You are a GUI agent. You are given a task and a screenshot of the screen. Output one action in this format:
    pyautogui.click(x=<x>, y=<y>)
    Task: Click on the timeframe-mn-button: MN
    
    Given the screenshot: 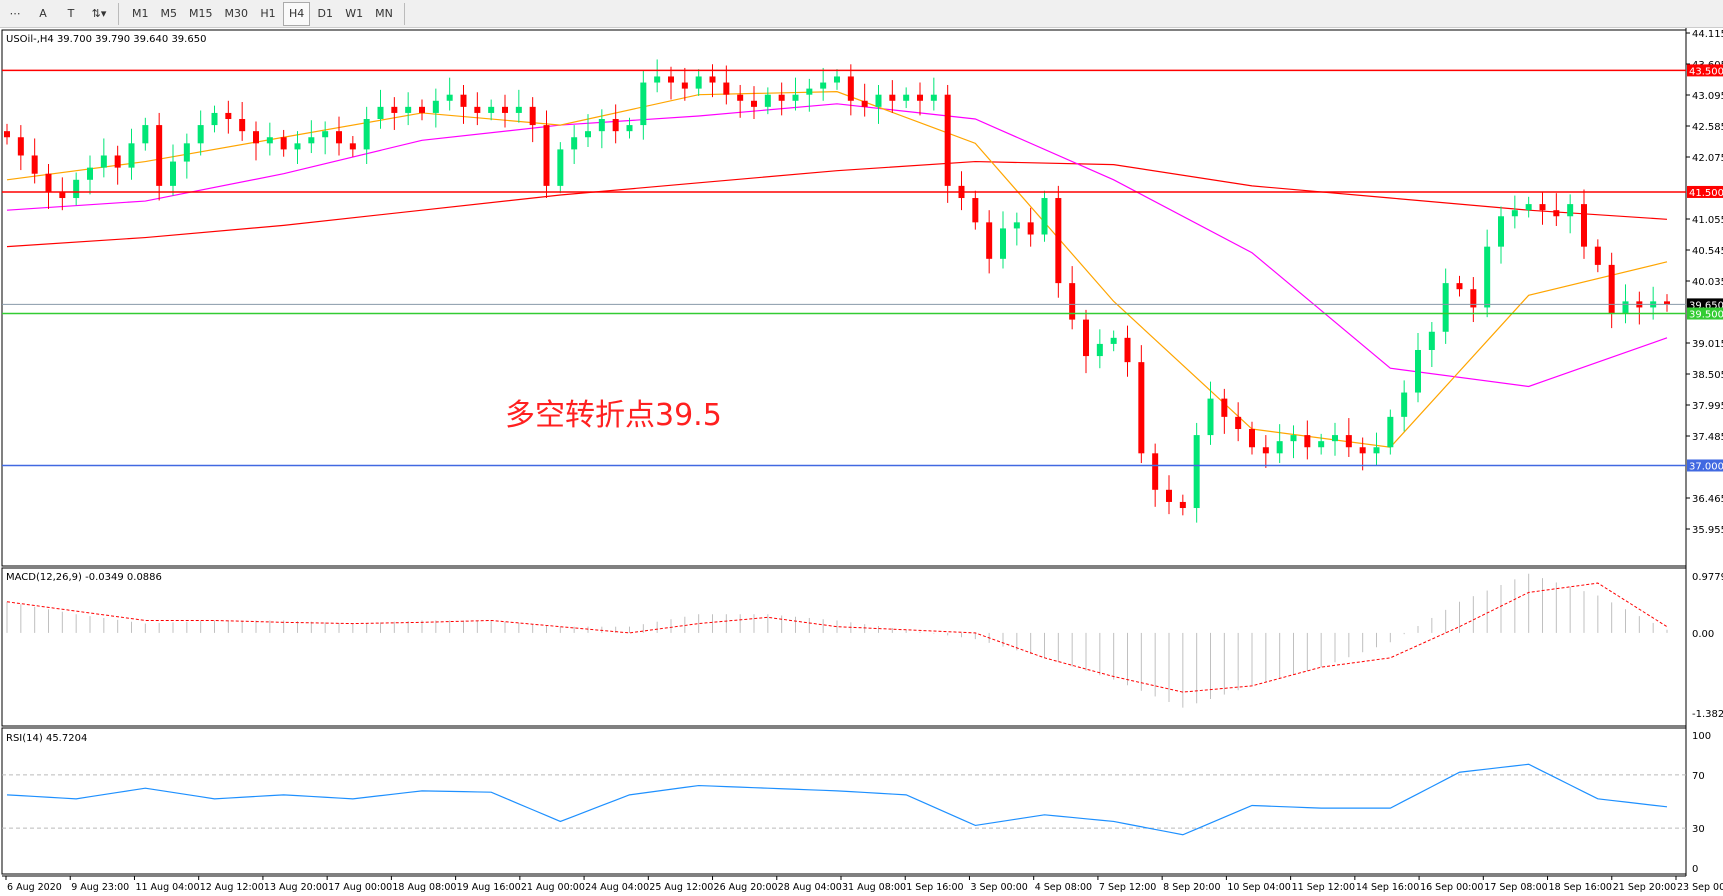 What is the action you would take?
    pyautogui.click(x=384, y=13)
    